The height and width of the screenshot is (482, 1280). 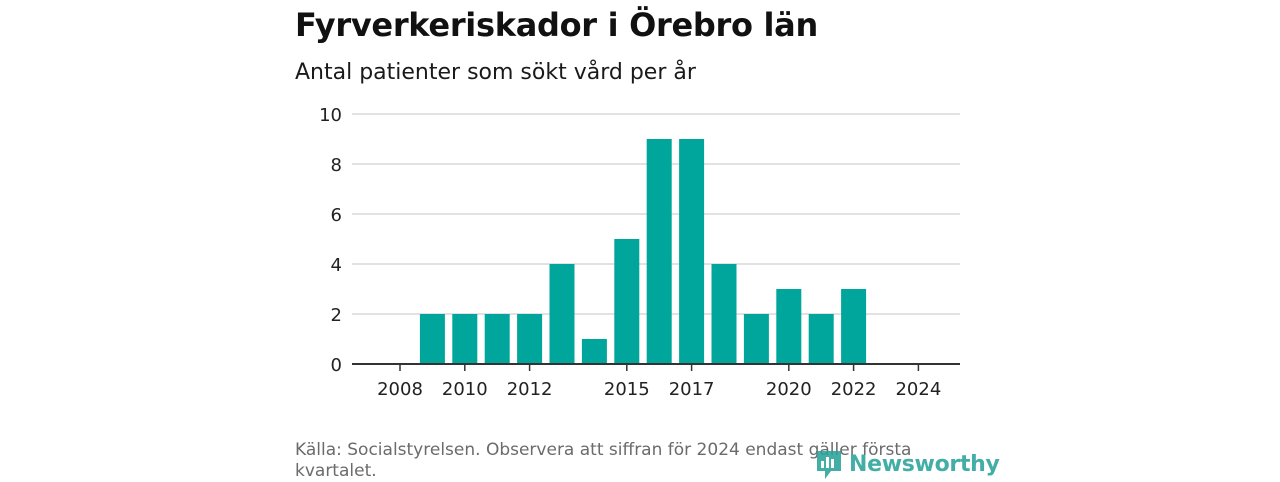 What do you see at coordinates (627, 389) in the screenshot?
I see `x-tick-label: 2015` at bounding box center [627, 389].